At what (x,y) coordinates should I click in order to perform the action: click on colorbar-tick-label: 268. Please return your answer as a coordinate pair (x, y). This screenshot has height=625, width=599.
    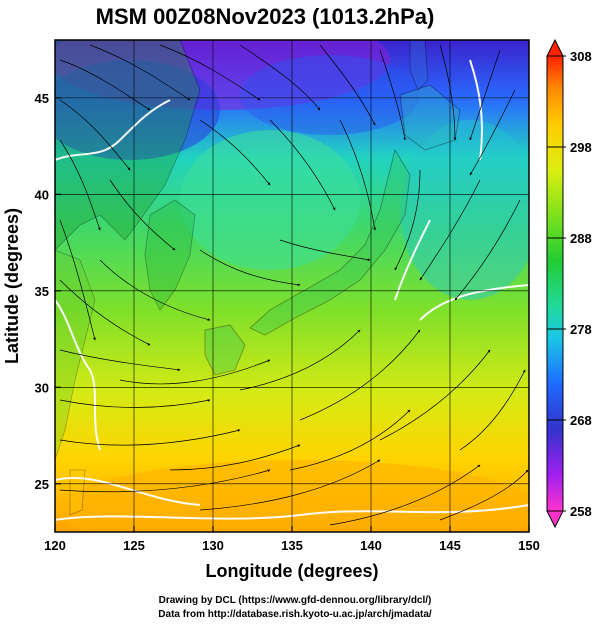
    Looking at the image, I should click on (581, 420).